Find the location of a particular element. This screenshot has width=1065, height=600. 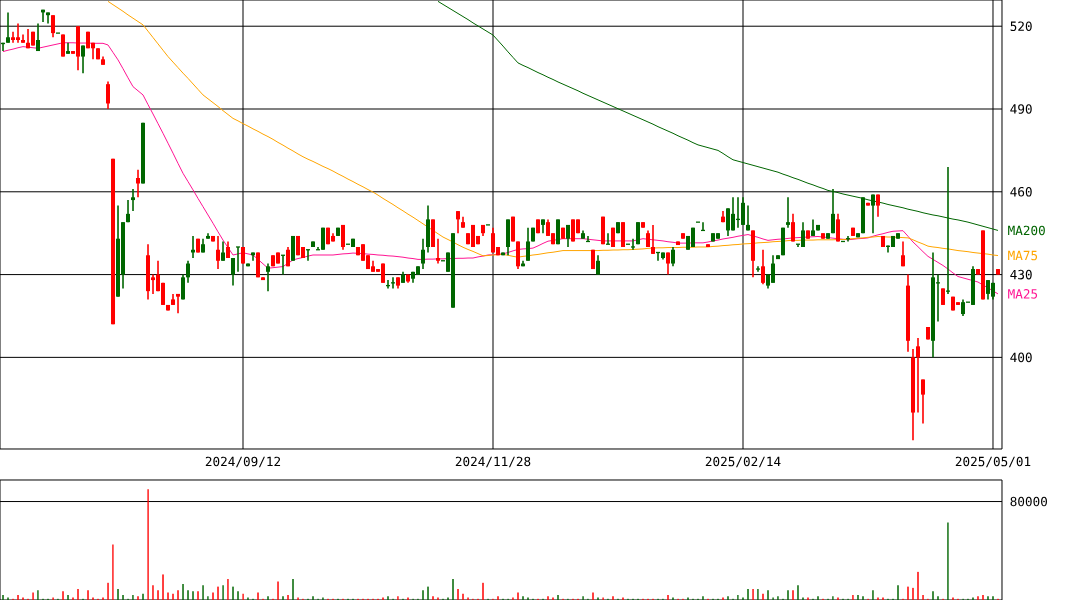

series-label: MA25 is located at coordinates (1023, 294).